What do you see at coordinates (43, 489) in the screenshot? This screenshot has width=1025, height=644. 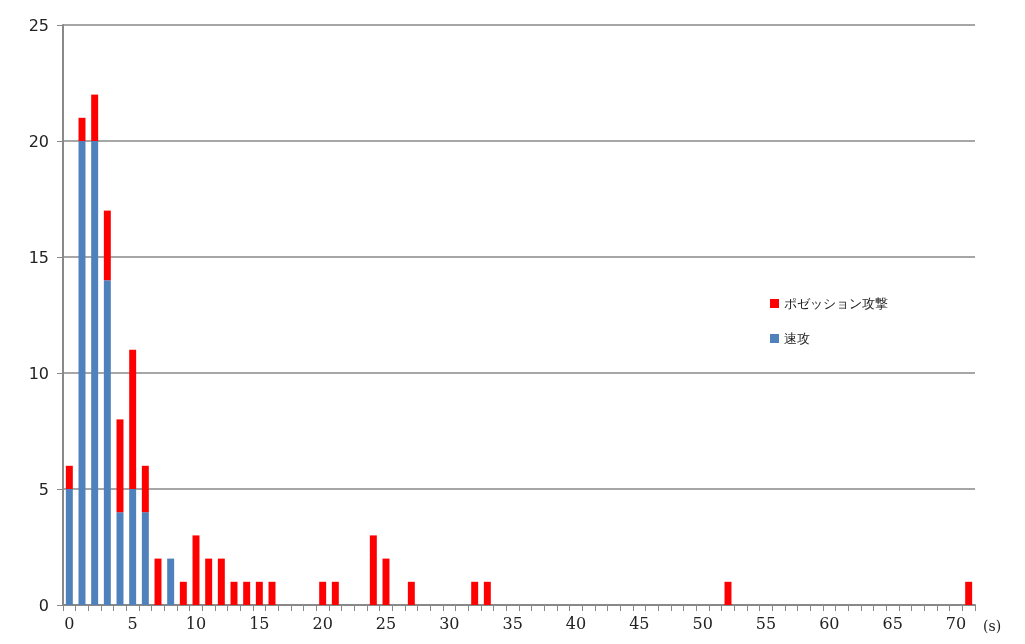 I see `y-tick-label: 5` at bounding box center [43, 489].